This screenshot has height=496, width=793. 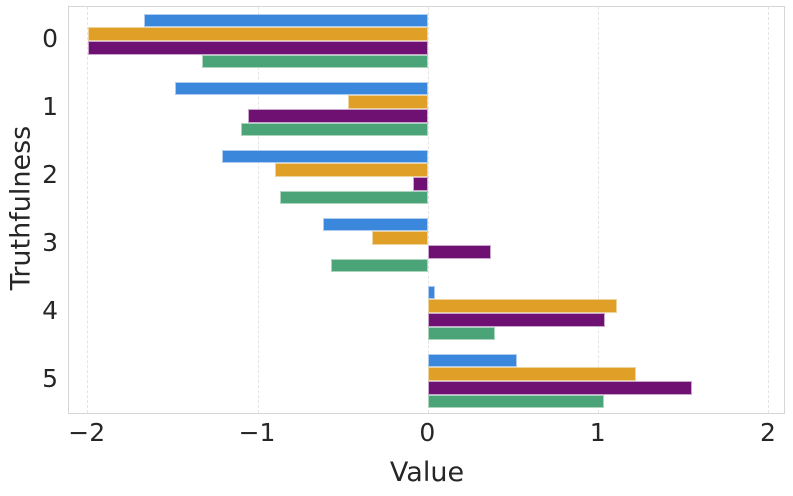 What do you see at coordinates (50, 174) in the screenshot?
I see `y-tick-label-2: 2` at bounding box center [50, 174].